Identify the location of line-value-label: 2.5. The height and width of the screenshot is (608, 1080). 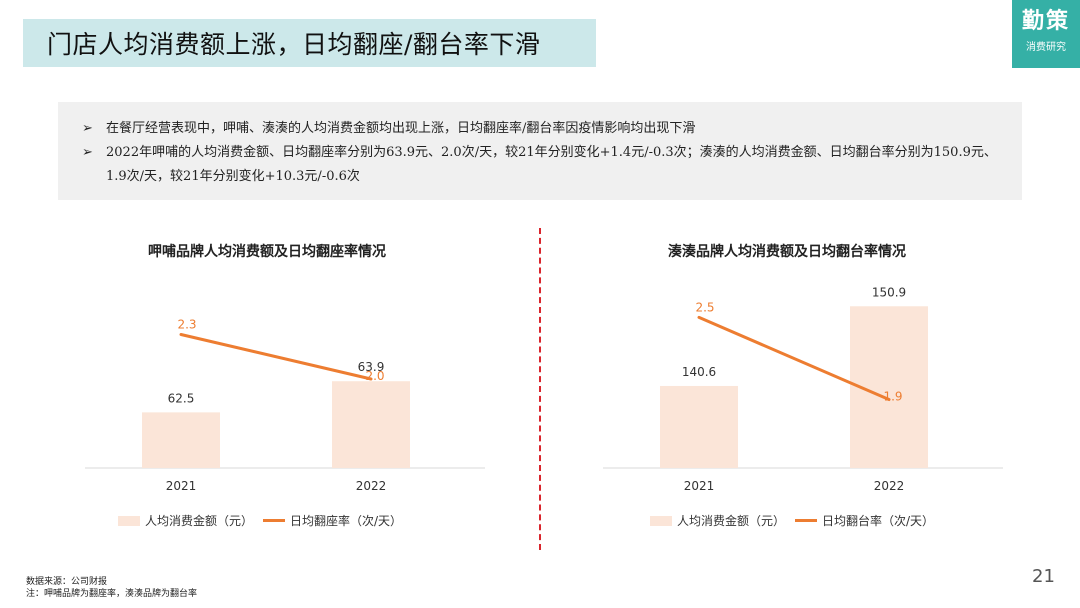
(704, 307).